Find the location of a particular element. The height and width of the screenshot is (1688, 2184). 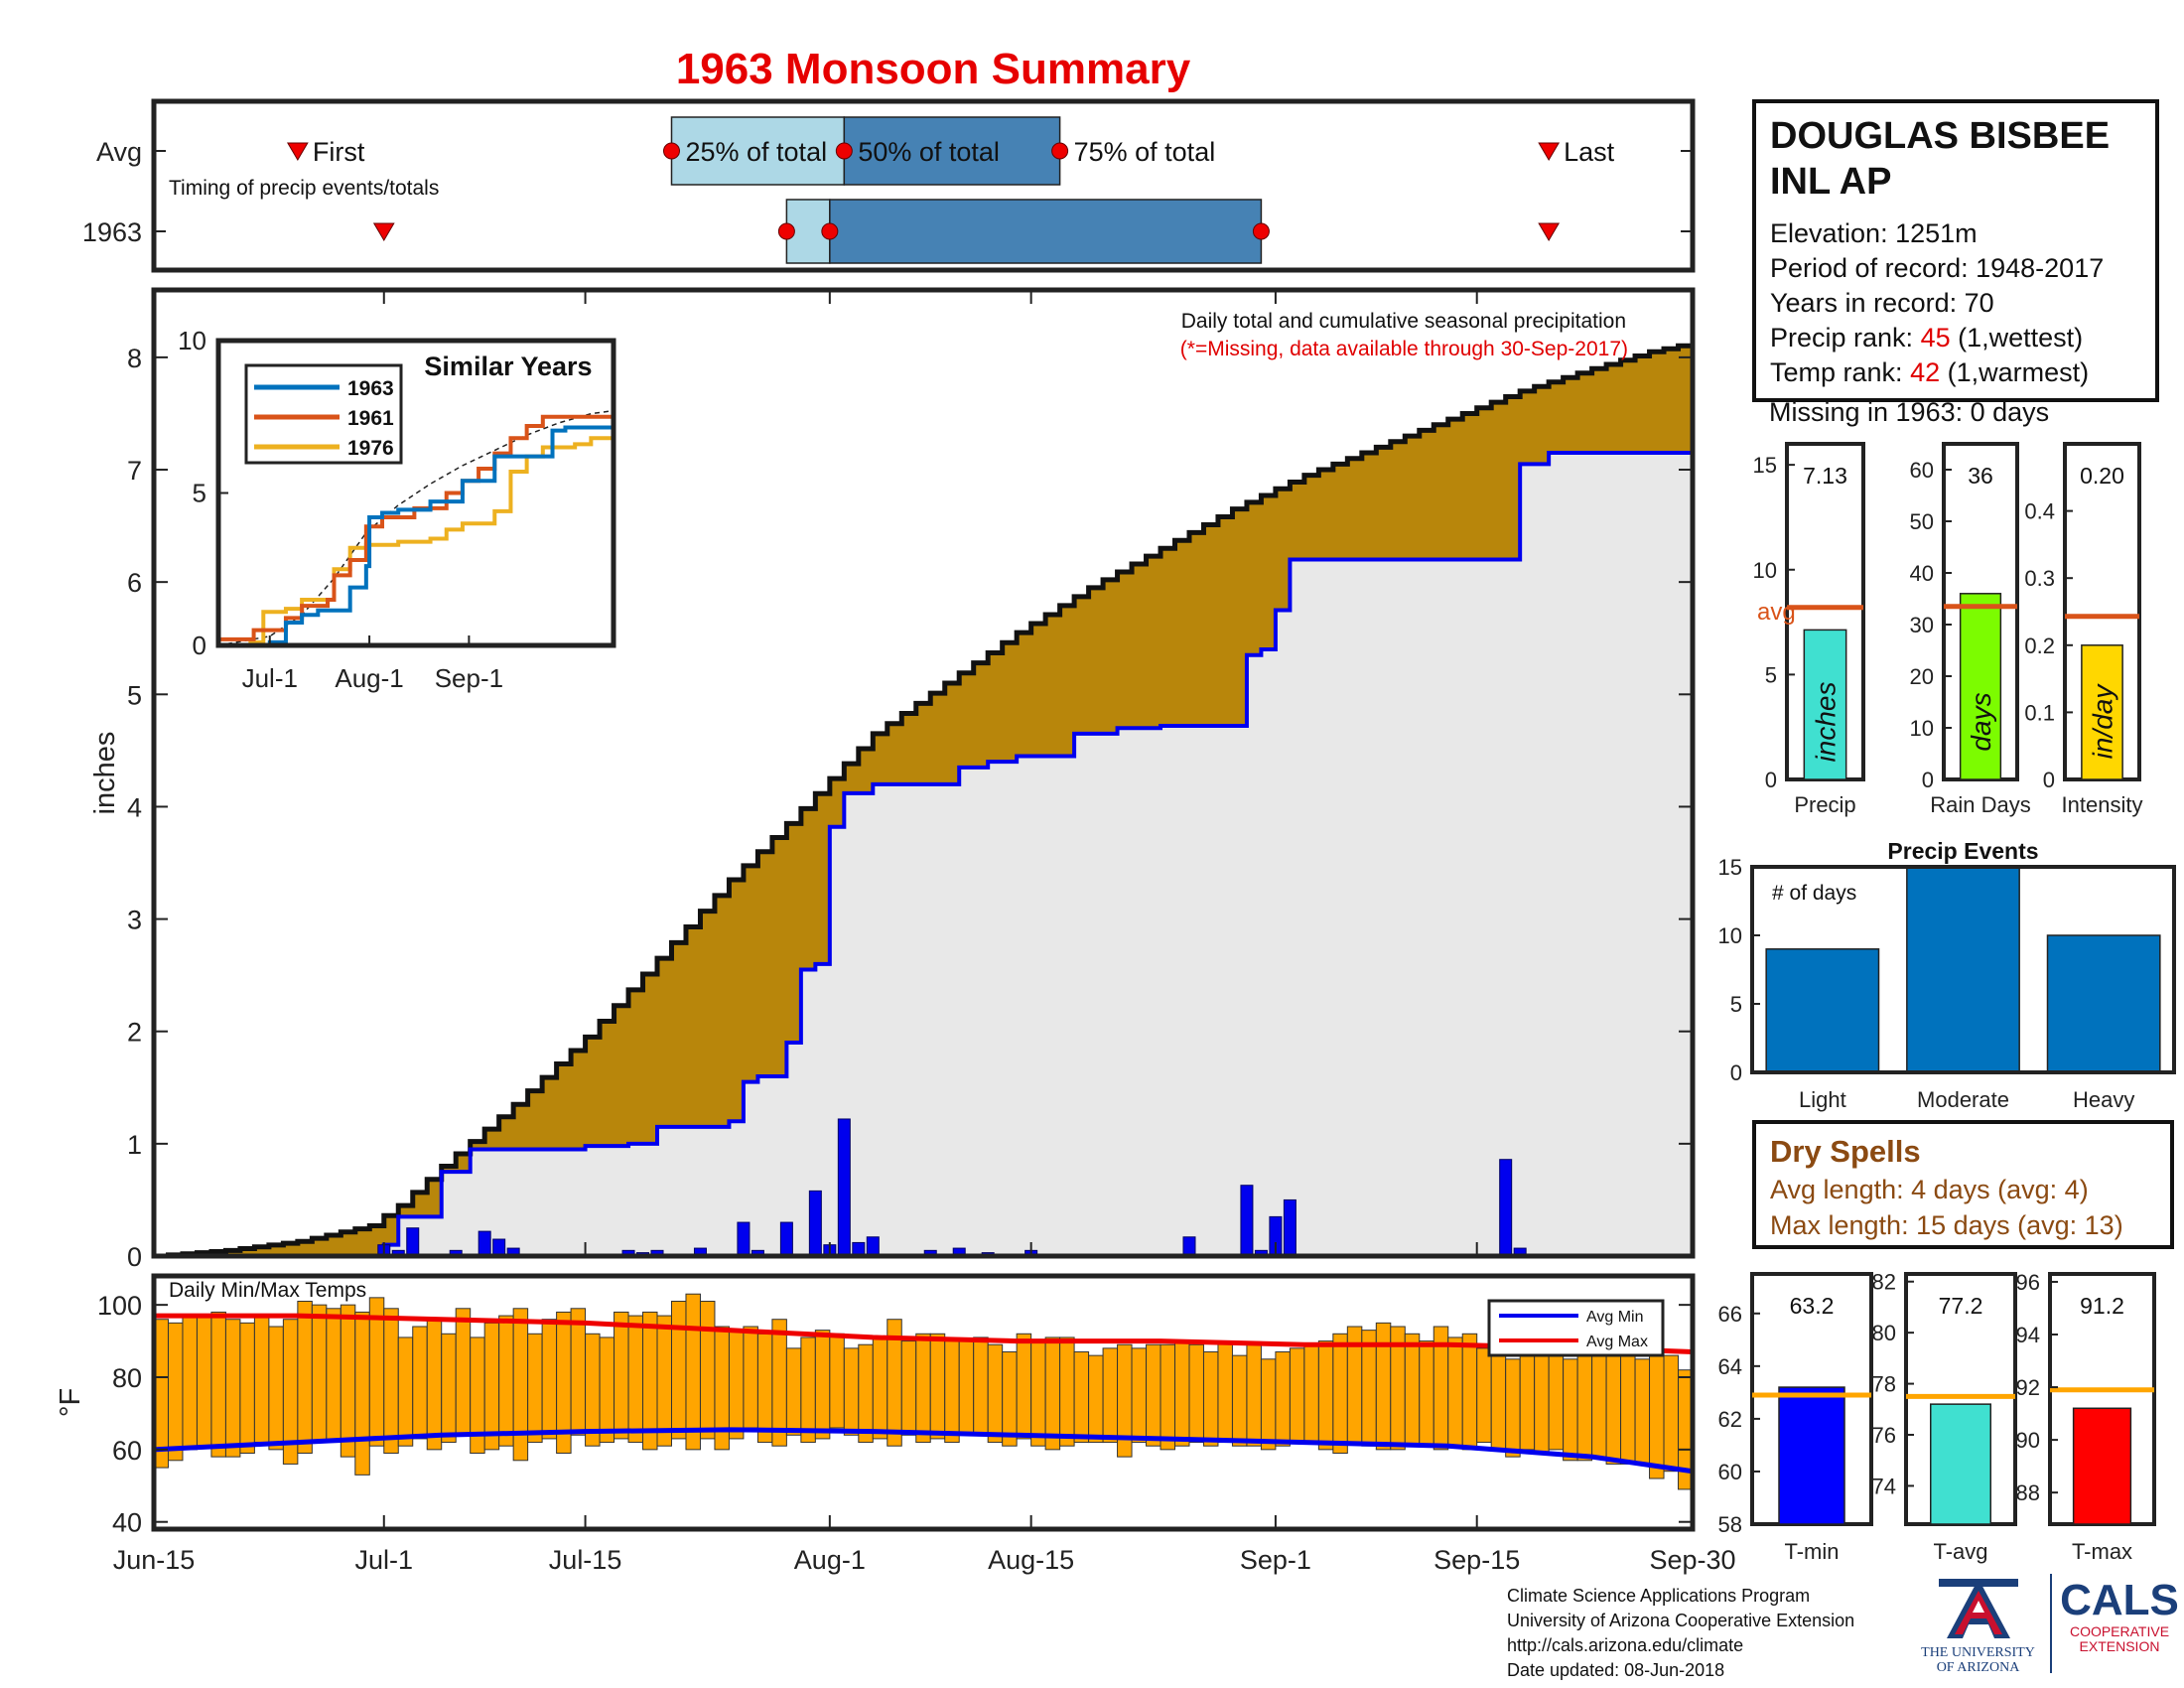

t-avg-value-label: 77.2 is located at coordinates (1961, 1306).